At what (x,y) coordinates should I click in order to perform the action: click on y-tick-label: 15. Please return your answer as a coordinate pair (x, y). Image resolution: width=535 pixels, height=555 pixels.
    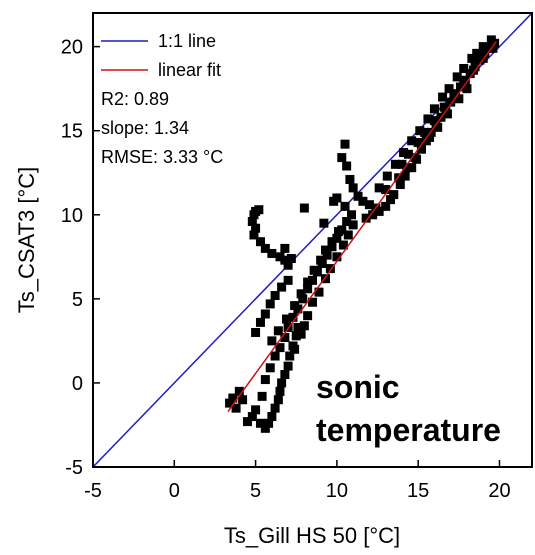
    Looking at the image, I should click on (72, 132).